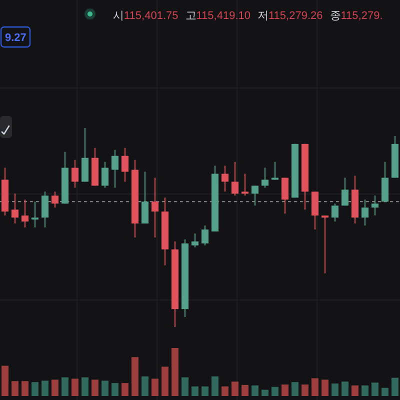  I want to click on text: 시115,401.75, so click(145, 16).